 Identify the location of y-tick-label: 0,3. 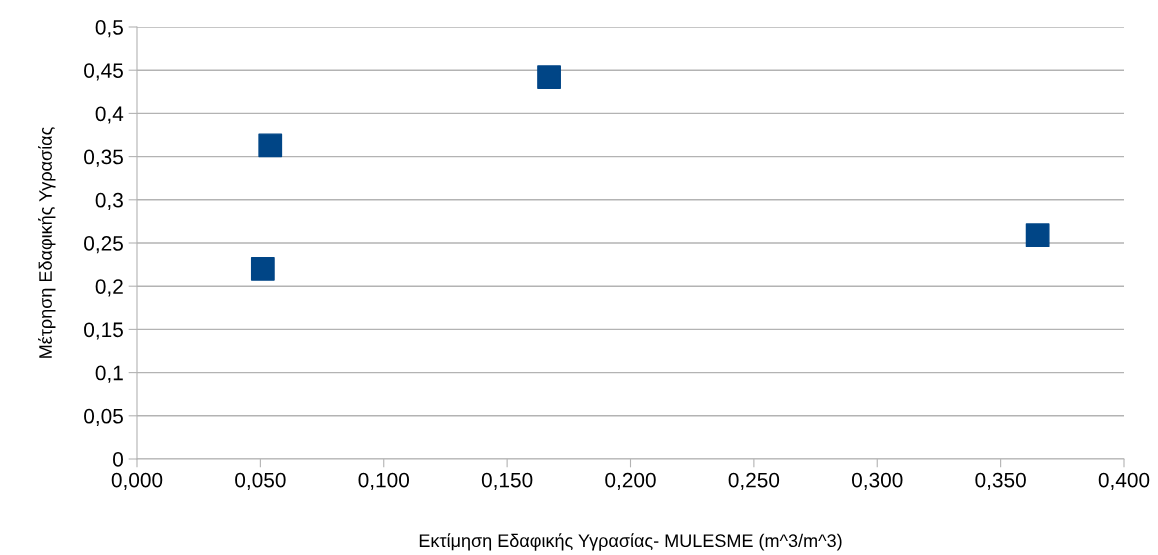
(109, 201).